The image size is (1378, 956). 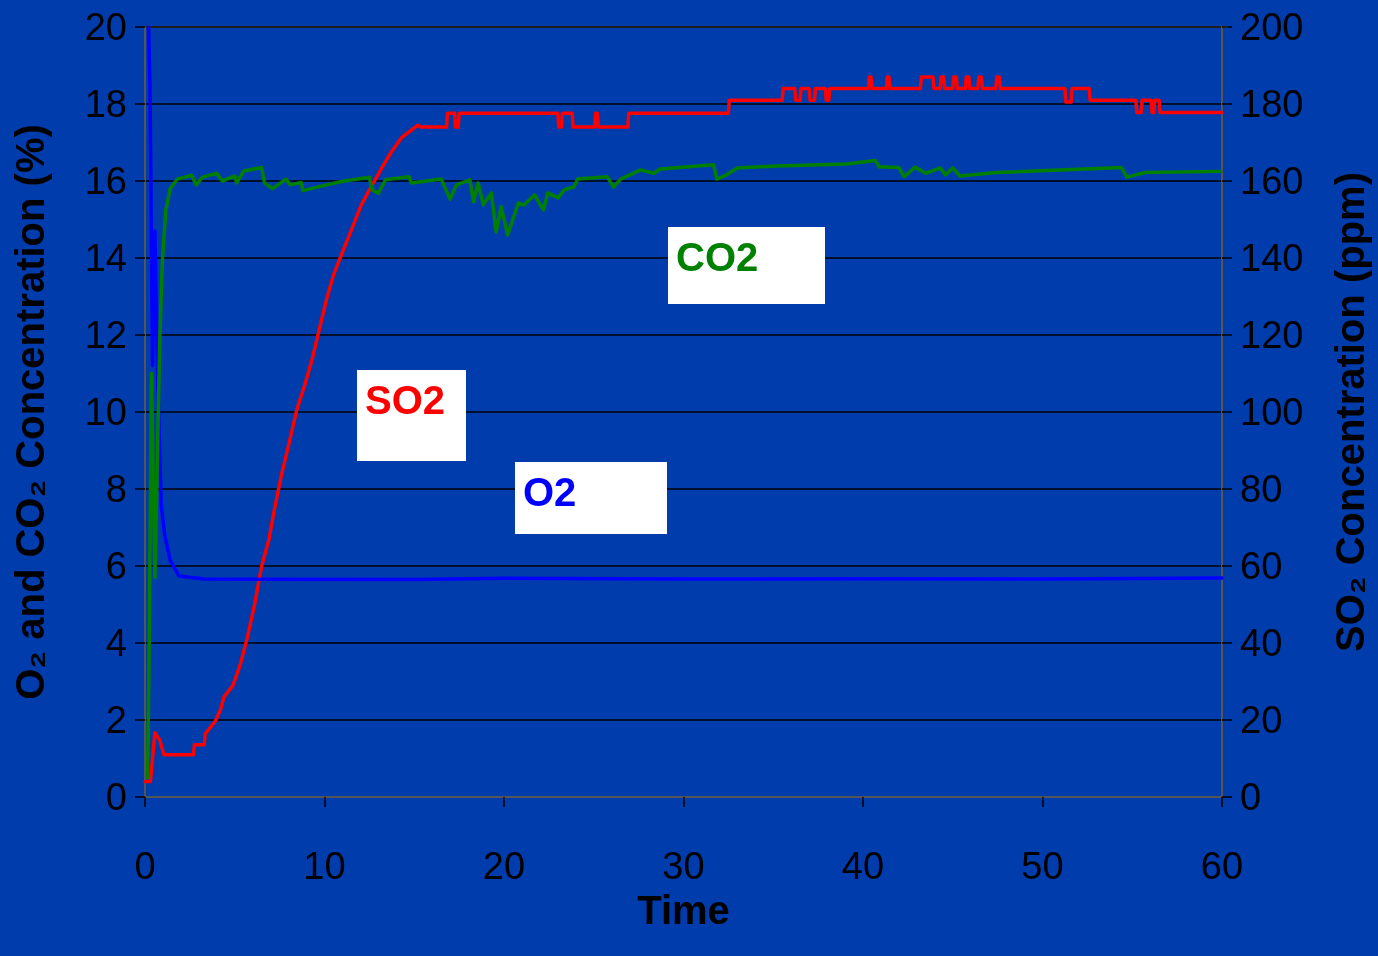 What do you see at coordinates (1261, 489) in the screenshot?
I see `y2-tick-label: 80` at bounding box center [1261, 489].